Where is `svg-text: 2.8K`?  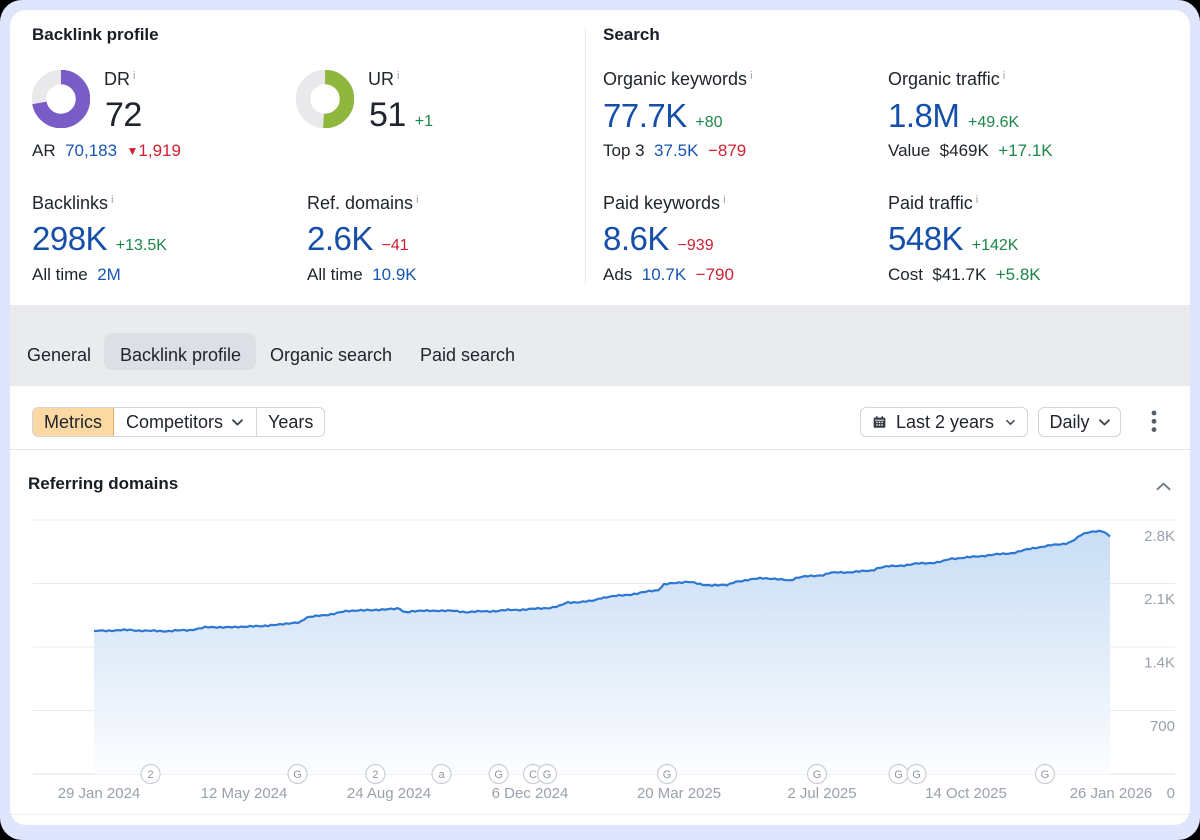
svg-text: 2.8K is located at coordinates (1159, 536).